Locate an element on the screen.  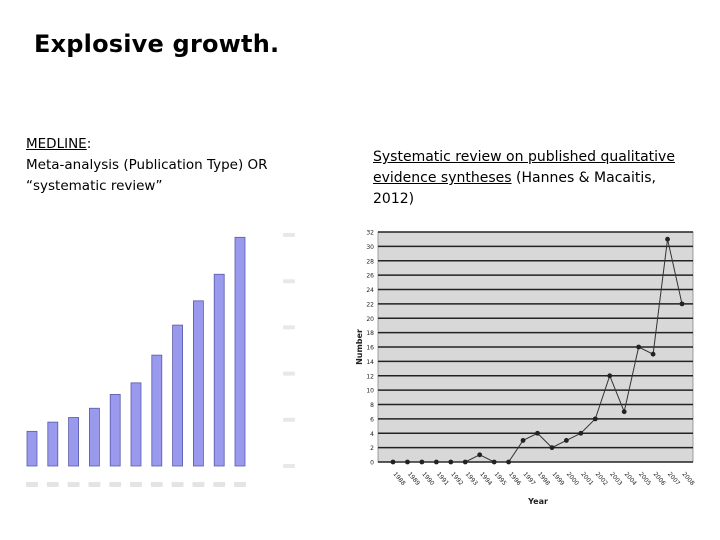
x-tick-label: 2003 is located at coordinates (615, 479).